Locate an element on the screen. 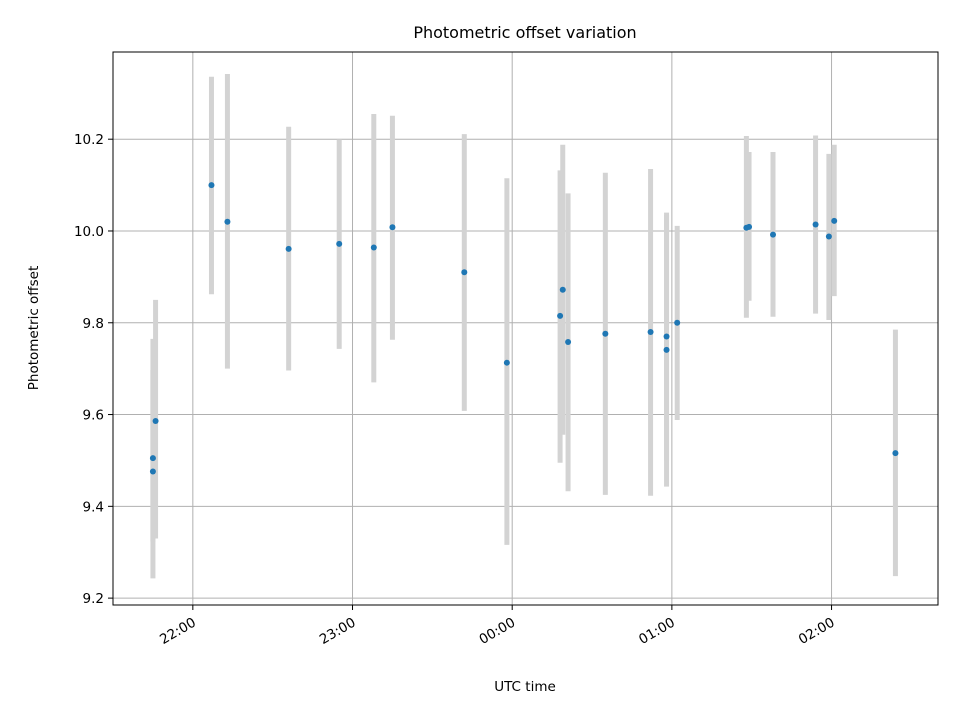 This screenshot has width=960, height=720. y-axis-label: Photometric offset is located at coordinates (34, 328).